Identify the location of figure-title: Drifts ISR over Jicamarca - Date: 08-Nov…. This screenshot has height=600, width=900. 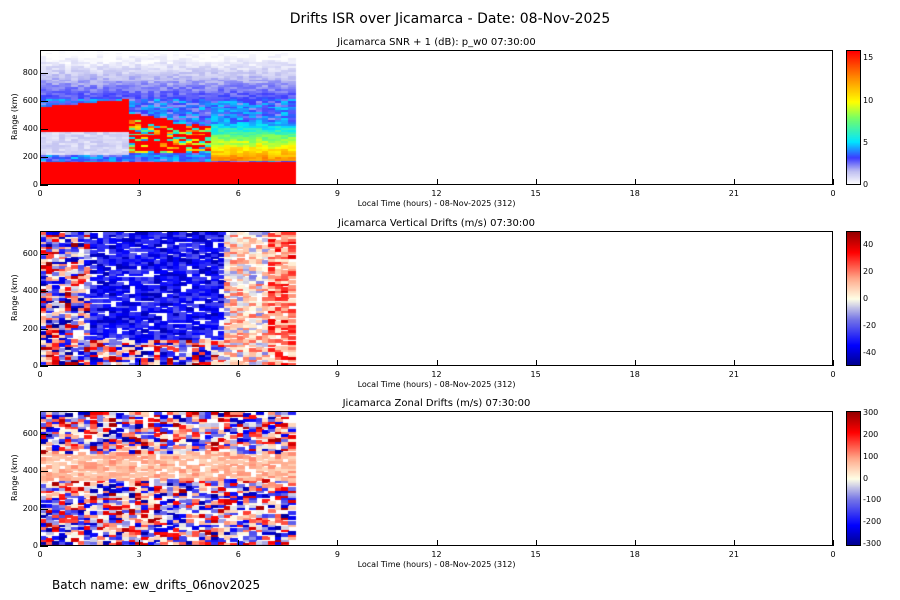
(450, 19).